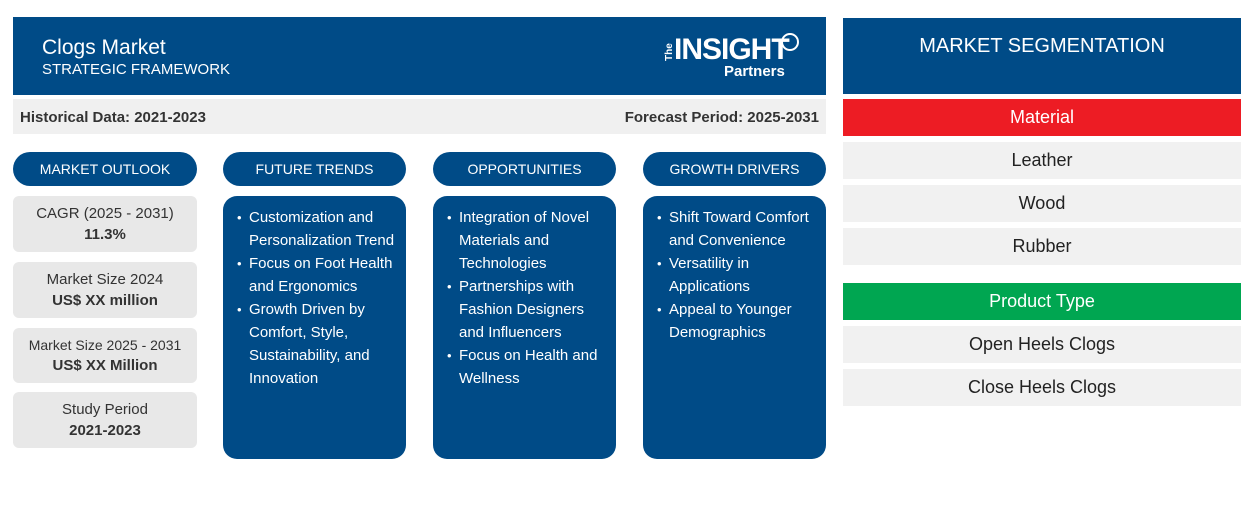 The height and width of the screenshot is (530, 1254). What do you see at coordinates (105, 420) in the screenshot?
I see `stat-study-period: Study Period 2021-2023` at bounding box center [105, 420].